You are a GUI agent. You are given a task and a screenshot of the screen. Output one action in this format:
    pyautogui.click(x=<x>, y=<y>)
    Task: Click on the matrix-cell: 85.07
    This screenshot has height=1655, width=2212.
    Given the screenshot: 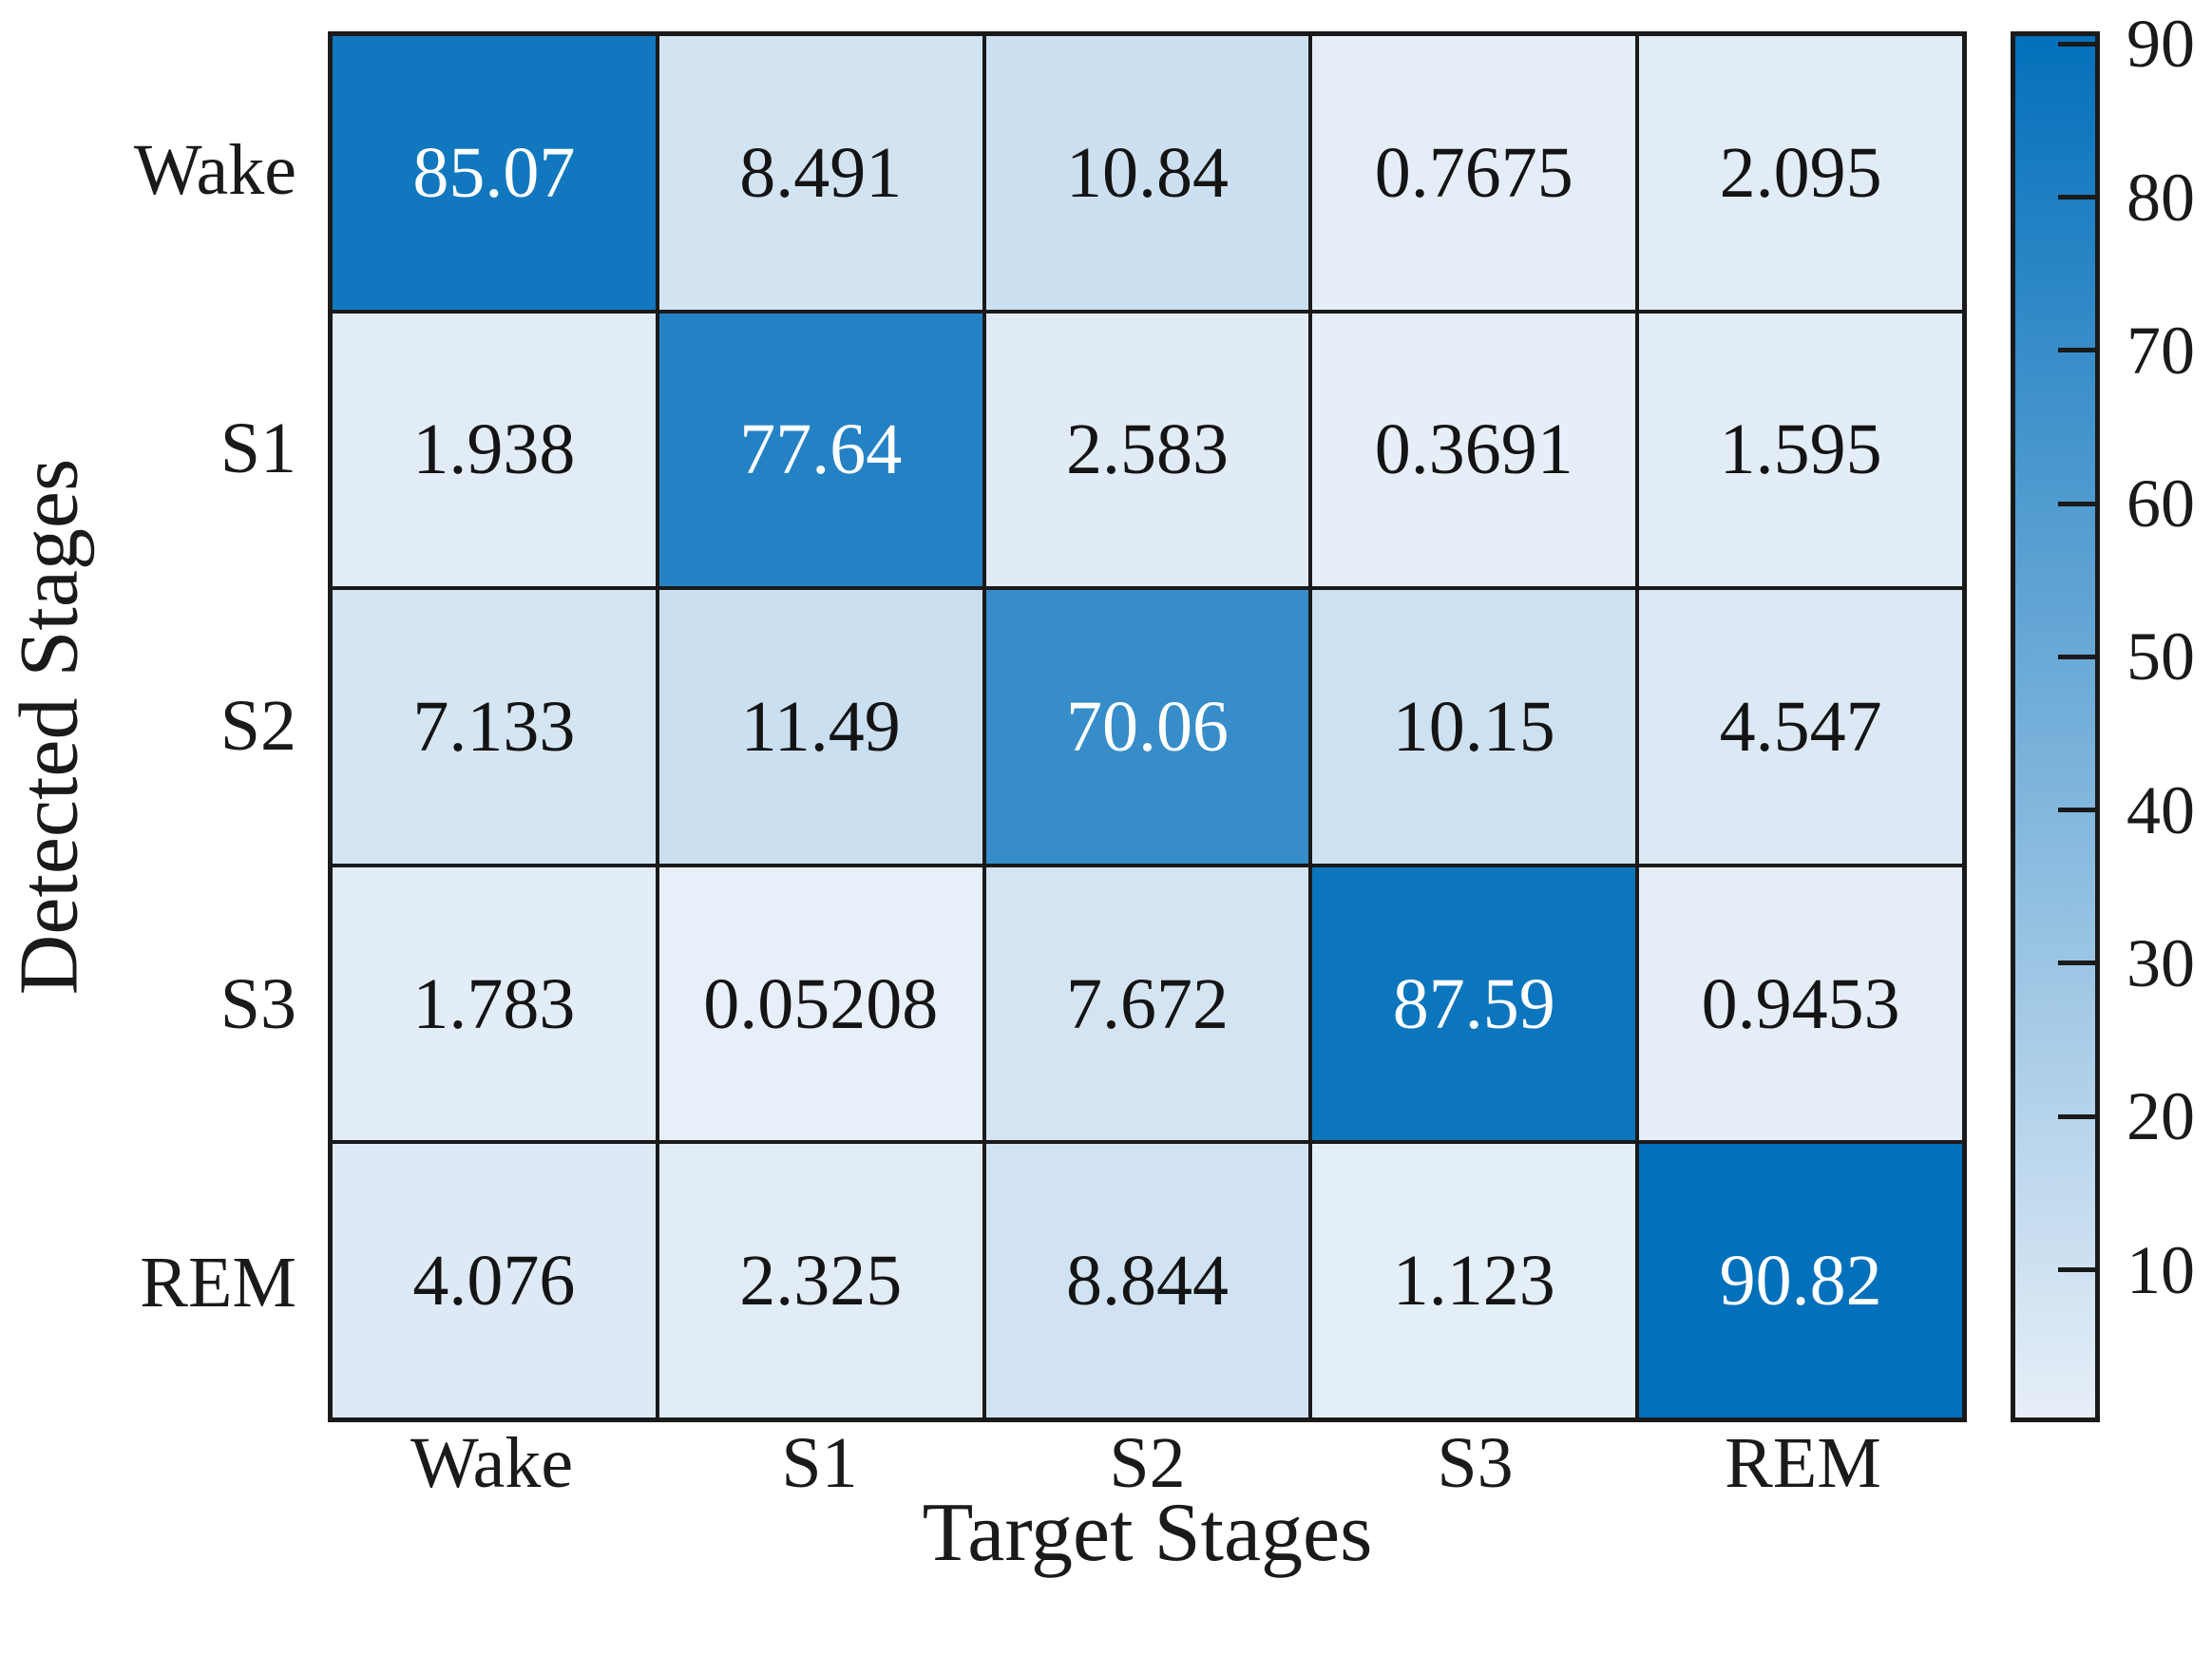 What is the action you would take?
    pyautogui.click(x=494, y=173)
    